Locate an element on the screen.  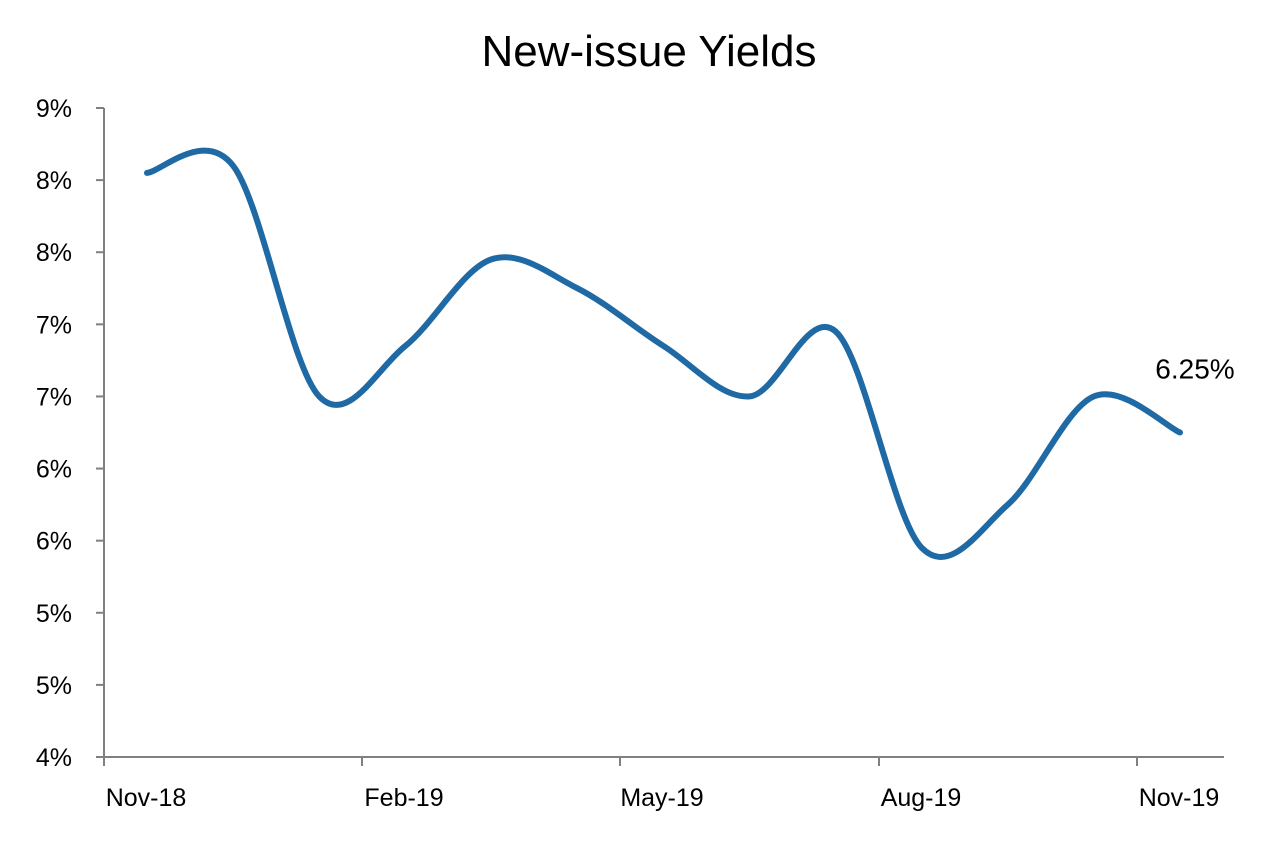
x-tick-label: Nov-18 is located at coordinates (146, 798).